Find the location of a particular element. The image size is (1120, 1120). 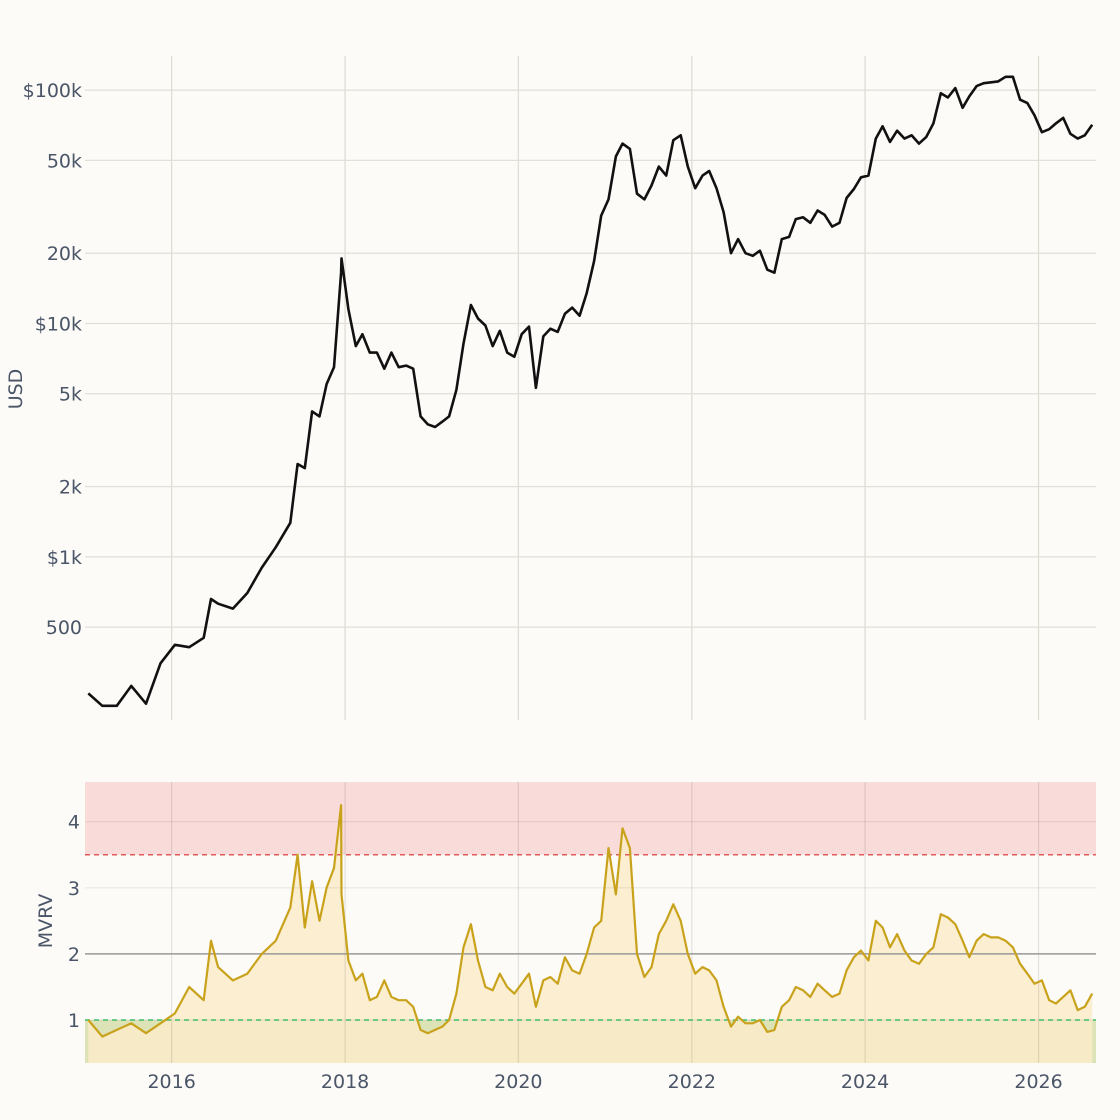

mvrv-y-tick-label: 2 is located at coordinates (74, 955).